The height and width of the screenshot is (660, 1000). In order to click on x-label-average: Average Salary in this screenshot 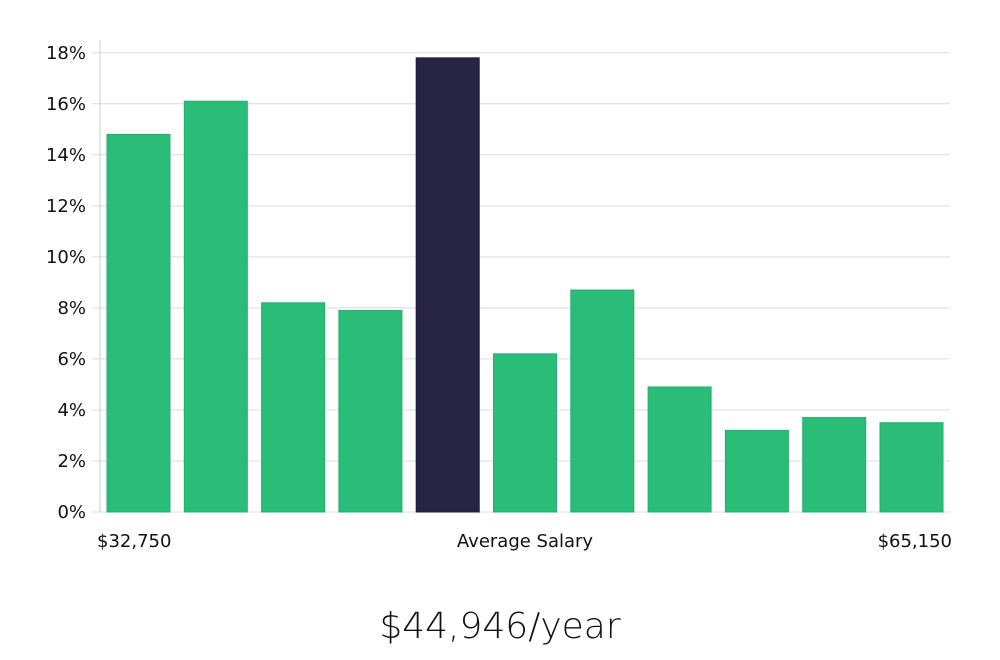, I will do `click(525, 541)`.